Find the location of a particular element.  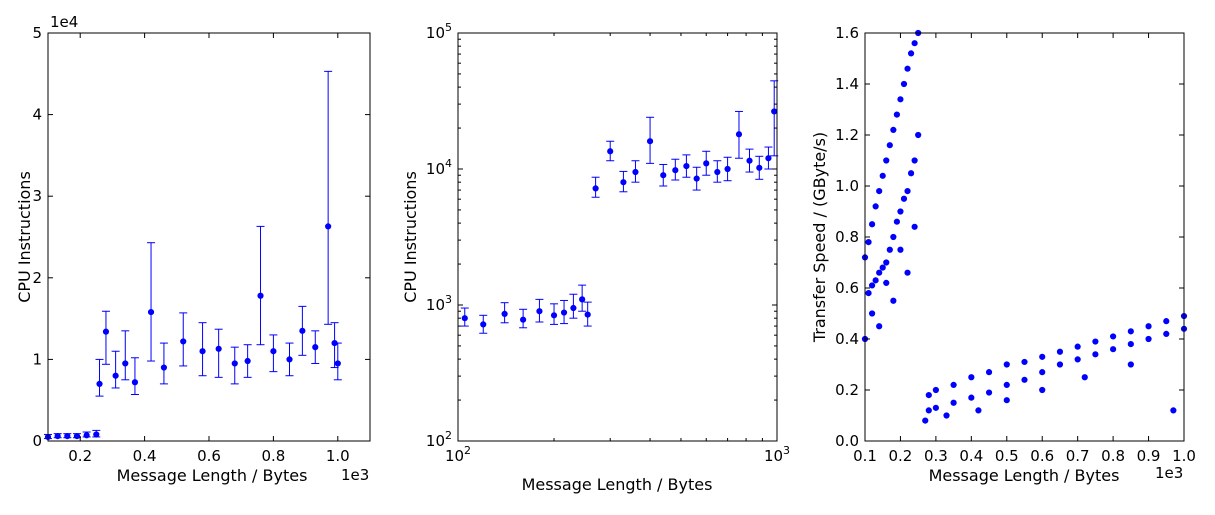

panel-1-x-tick-label: 0.8 is located at coordinates (273, 456).